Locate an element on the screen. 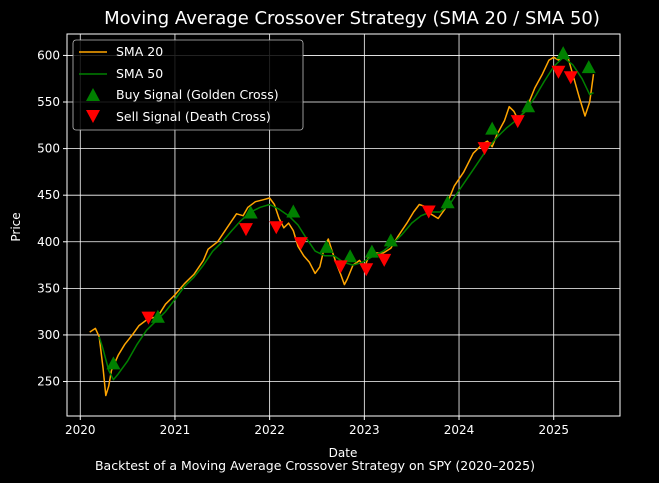  x-axis-ticks: 2020 2021 2022 2023 2024 2025 is located at coordinates (317, 426).